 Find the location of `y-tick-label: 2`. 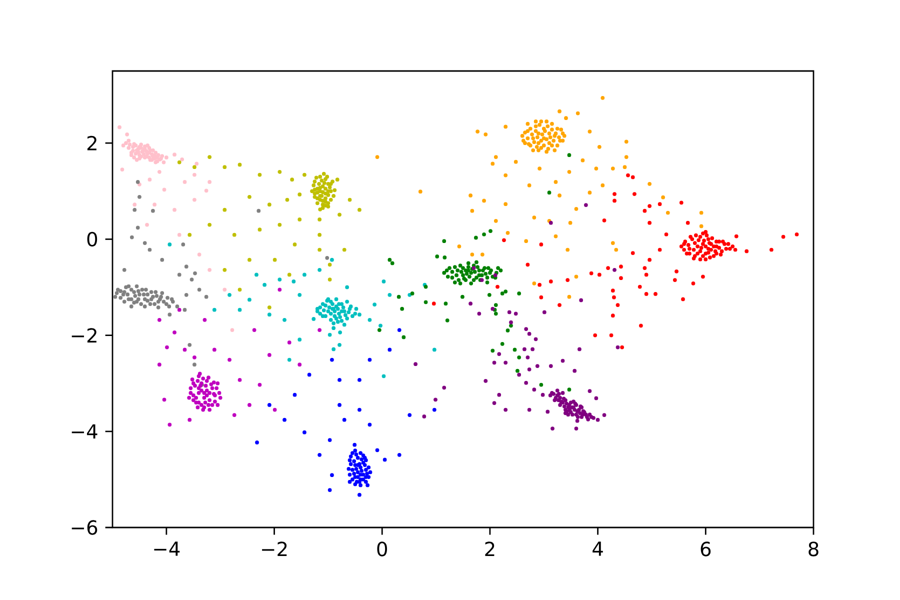

y-tick-label: 2 is located at coordinates (91, 143).